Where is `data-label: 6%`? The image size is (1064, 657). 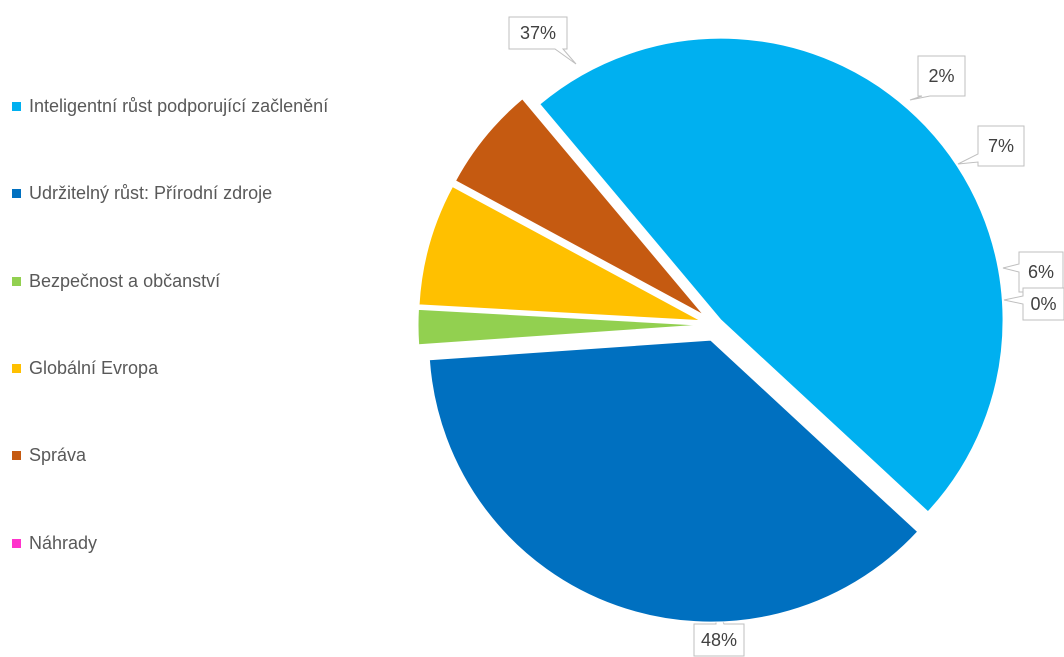
data-label: 6% is located at coordinates (1041, 272).